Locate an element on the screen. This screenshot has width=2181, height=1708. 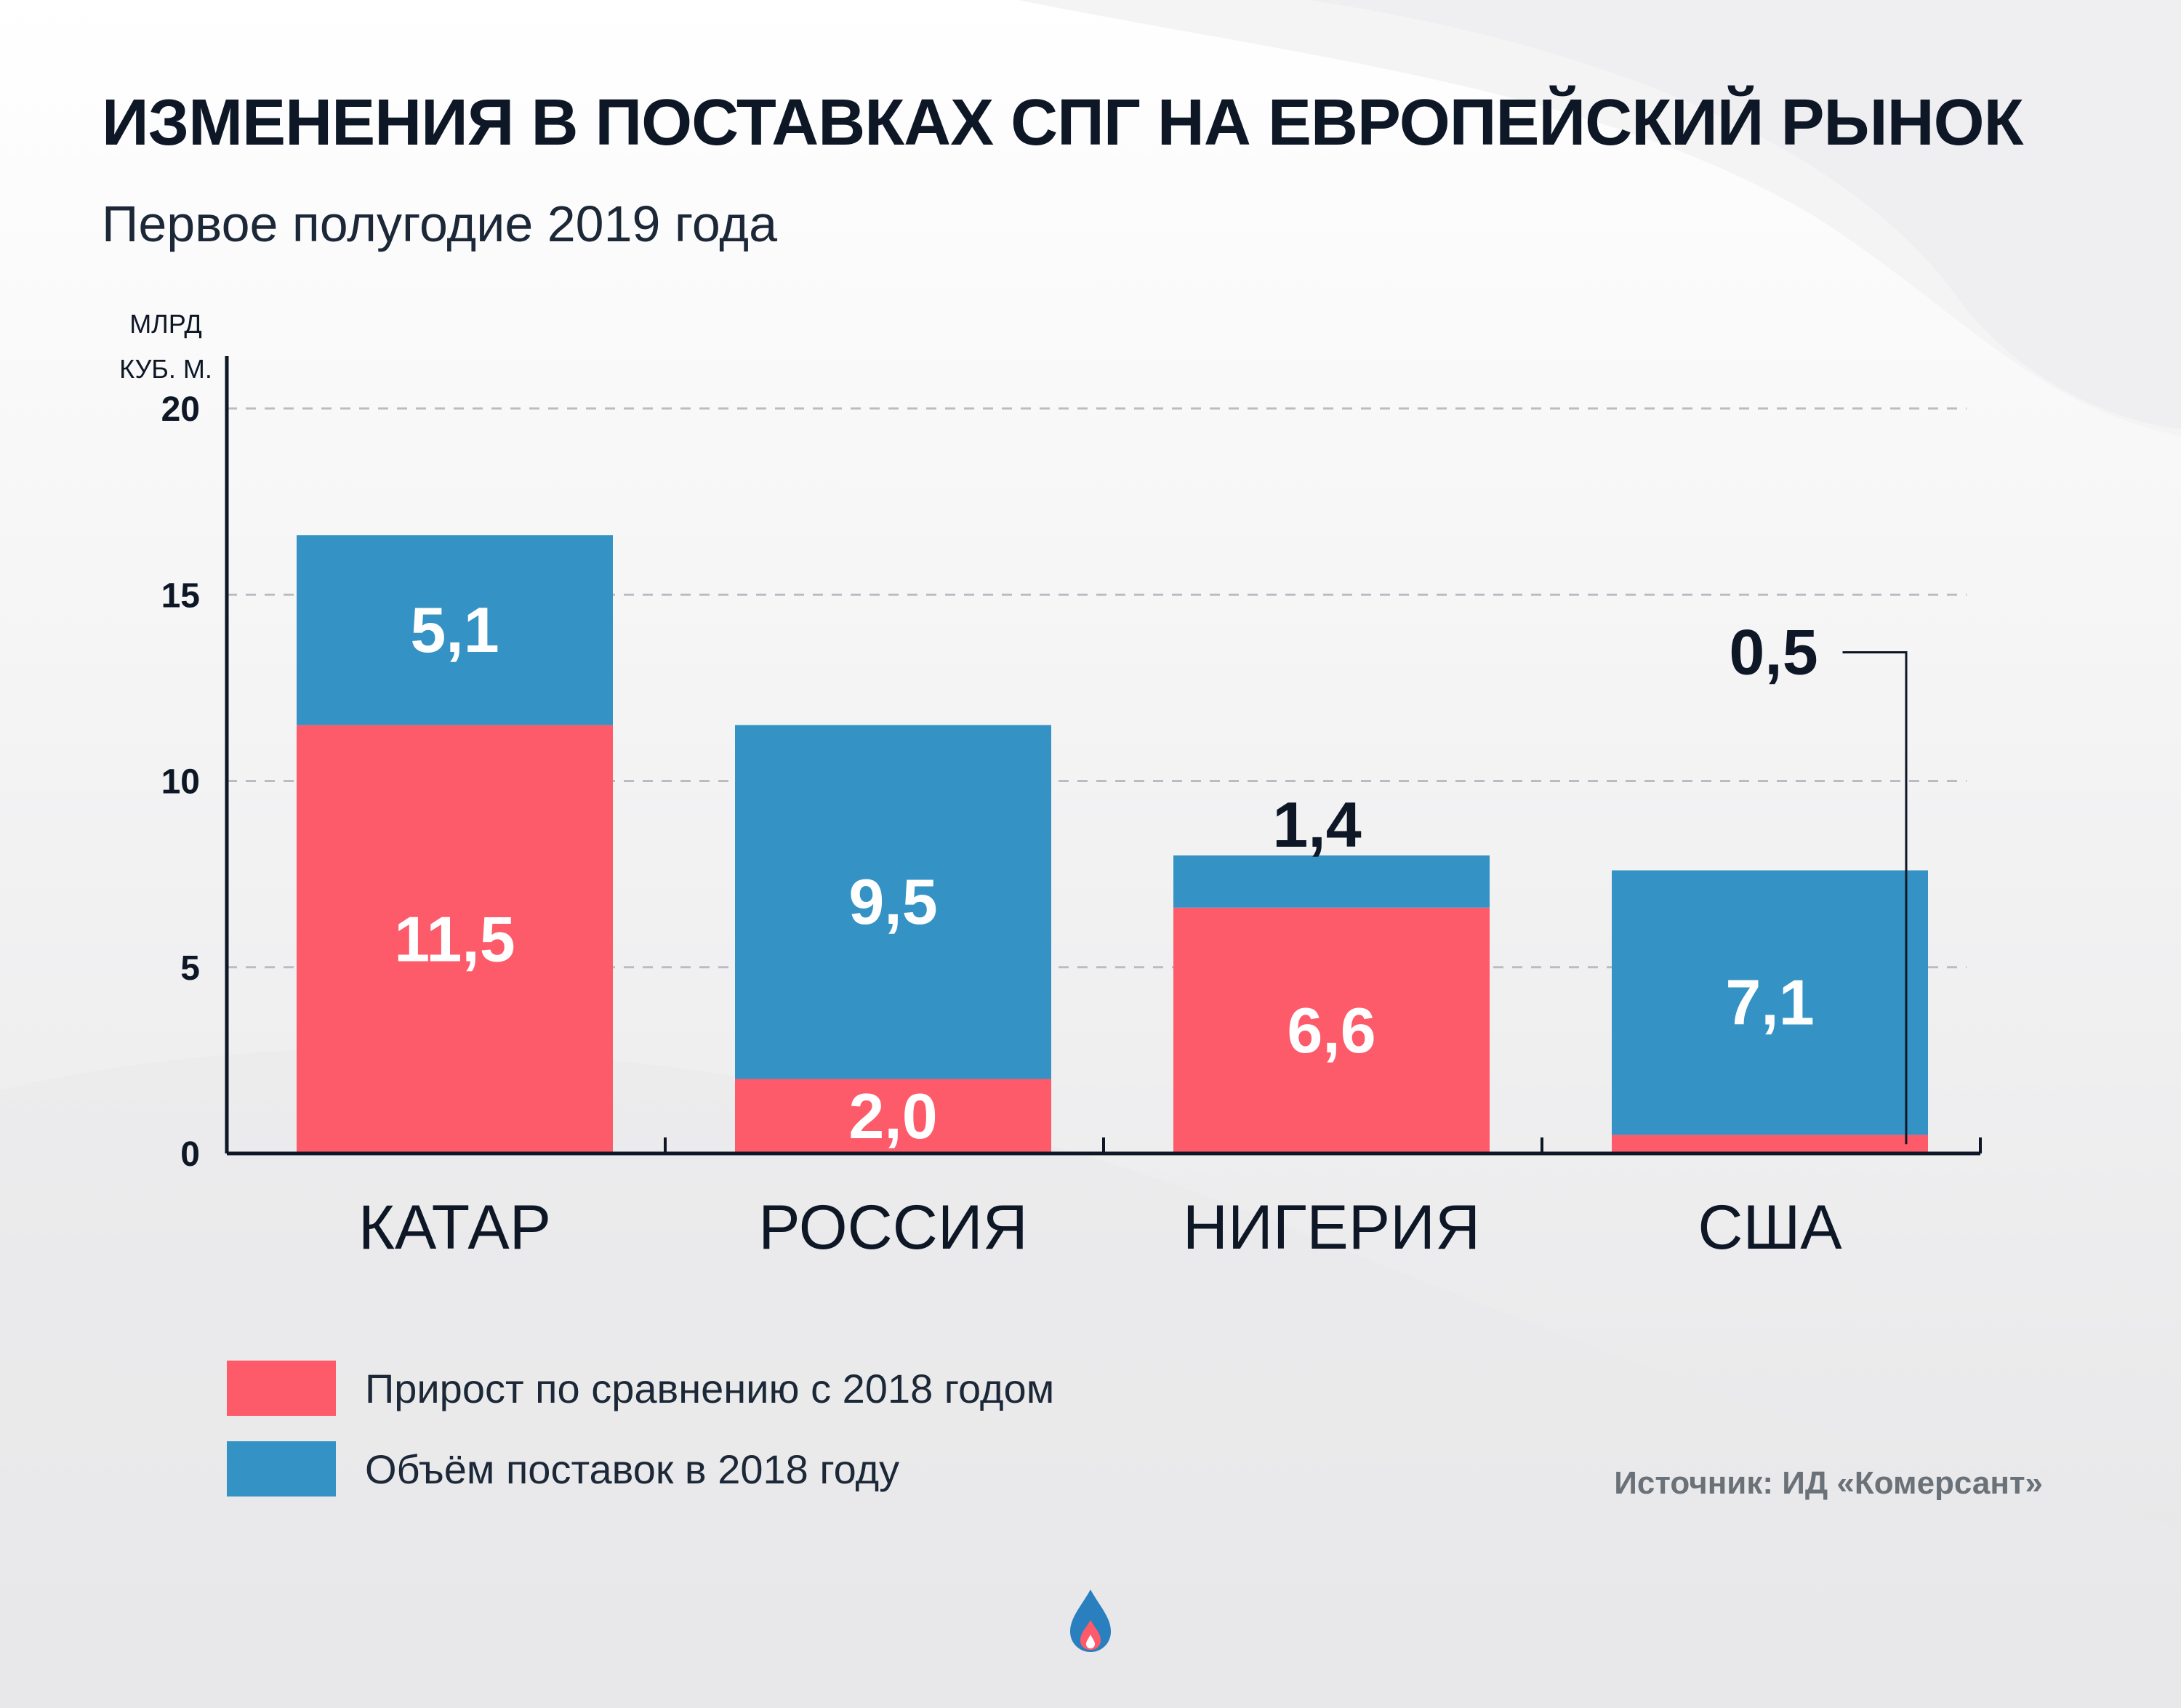
category-label: РОССИЯ is located at coordinates (893, 1227).